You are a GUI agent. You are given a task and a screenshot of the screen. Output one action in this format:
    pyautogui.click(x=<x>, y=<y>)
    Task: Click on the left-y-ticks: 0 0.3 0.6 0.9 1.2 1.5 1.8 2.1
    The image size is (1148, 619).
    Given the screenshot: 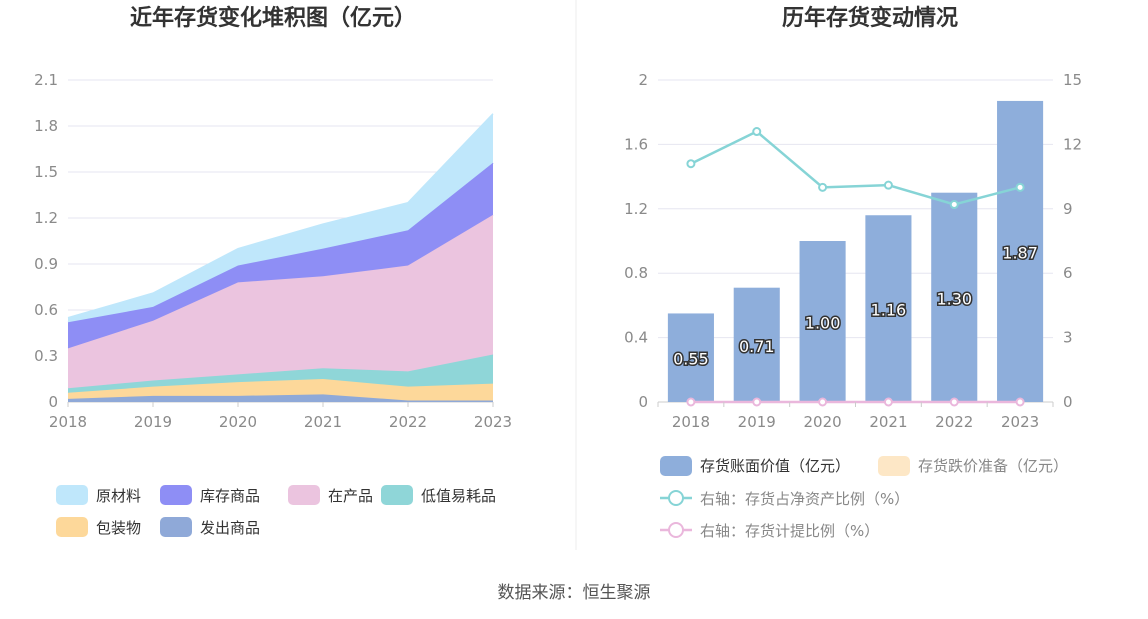 What is the action you would take?
    pyautogui.click(x=46, y=241)
    